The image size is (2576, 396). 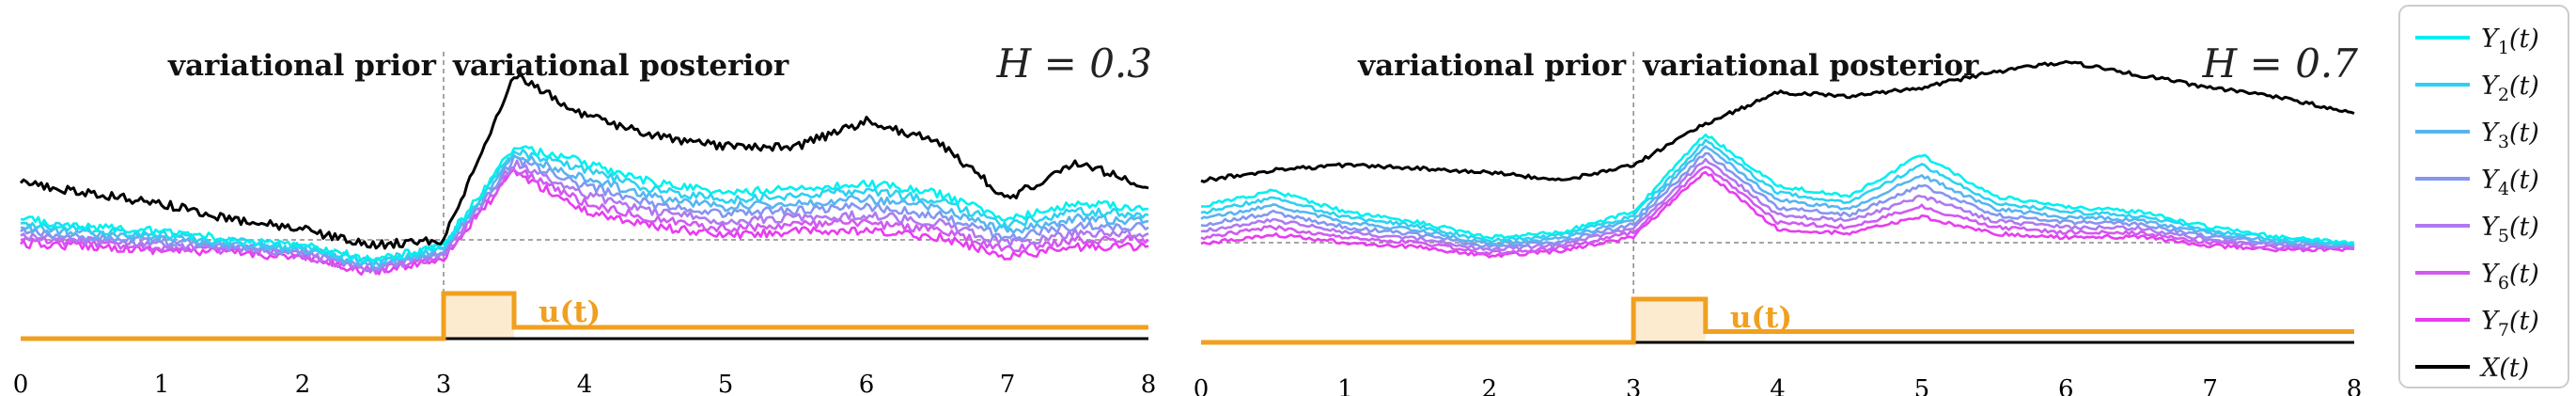 I want to click on legend-entry-label: Y1(t), so click(x=2510, y=41).